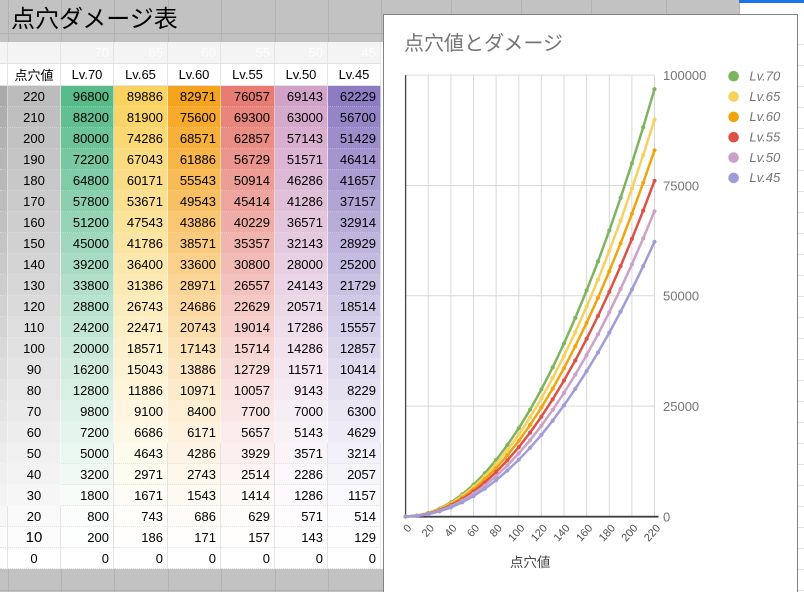 This screenshot has width=804, height=592. Describe the element at coordinates (681, 406) in the screenshot. I see `svg-text: 25000` at that location.